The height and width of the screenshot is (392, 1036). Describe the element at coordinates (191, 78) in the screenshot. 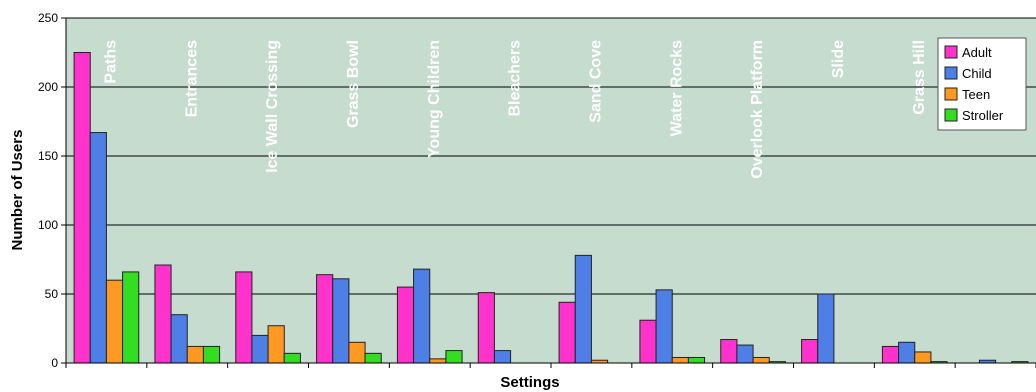

I see `category-label: Entrances` at that location.